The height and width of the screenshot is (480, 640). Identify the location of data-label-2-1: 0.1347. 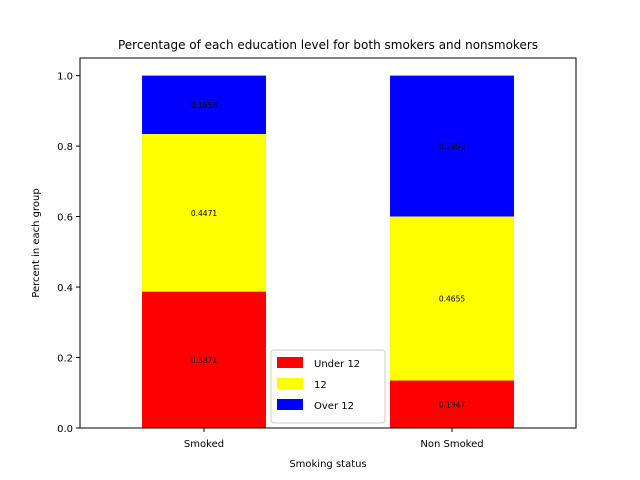
(452, 404).